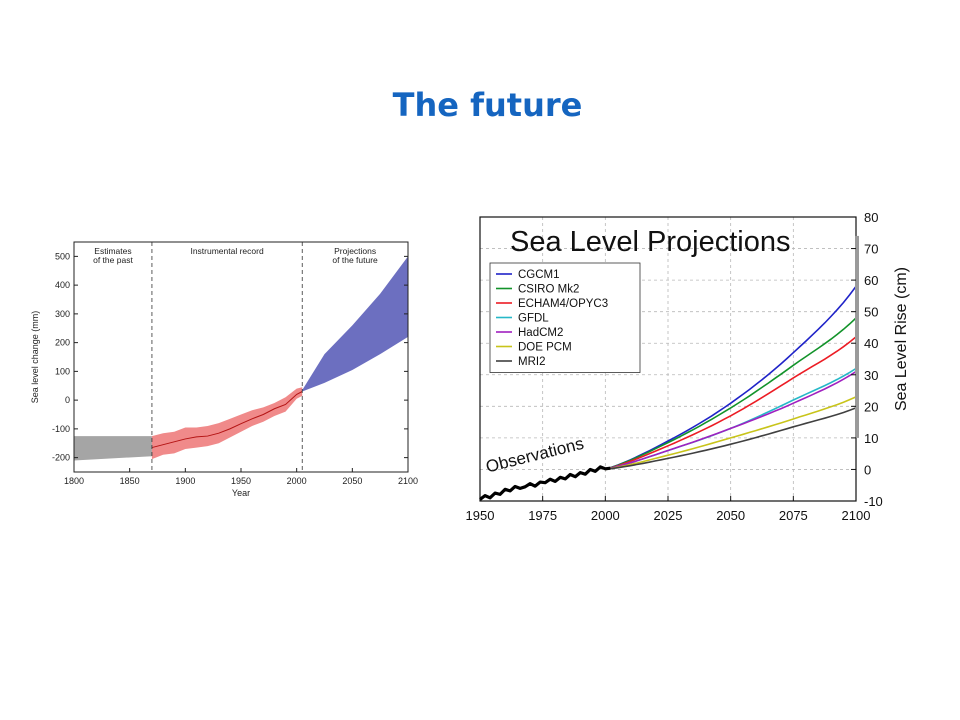 The width and height of the screenshot is (960, 720). I want to click on y-axis-label: Sea level change (mm), so click(35, 357).